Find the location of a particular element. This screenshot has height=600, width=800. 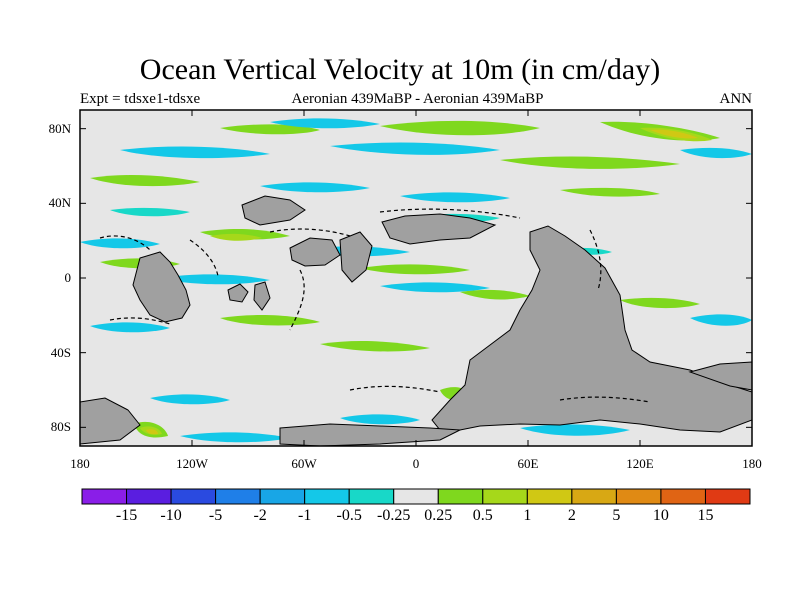

landmass-pacific-island is located at coordinates (161, 287).